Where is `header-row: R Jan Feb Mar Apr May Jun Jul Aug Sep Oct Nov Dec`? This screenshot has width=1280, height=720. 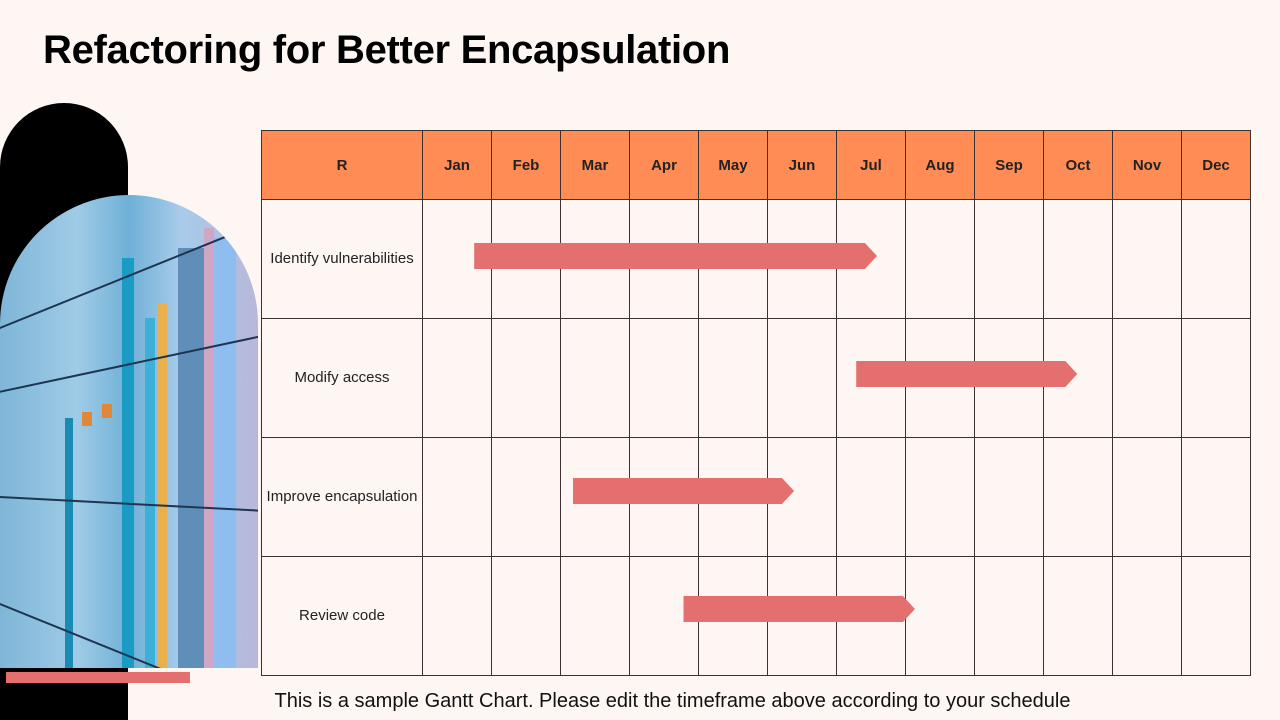 header-row: R Jan Feb Mar Apr May Jun Jul Aug Sep Oct Nov Dec is located at coordinates (756, 165).